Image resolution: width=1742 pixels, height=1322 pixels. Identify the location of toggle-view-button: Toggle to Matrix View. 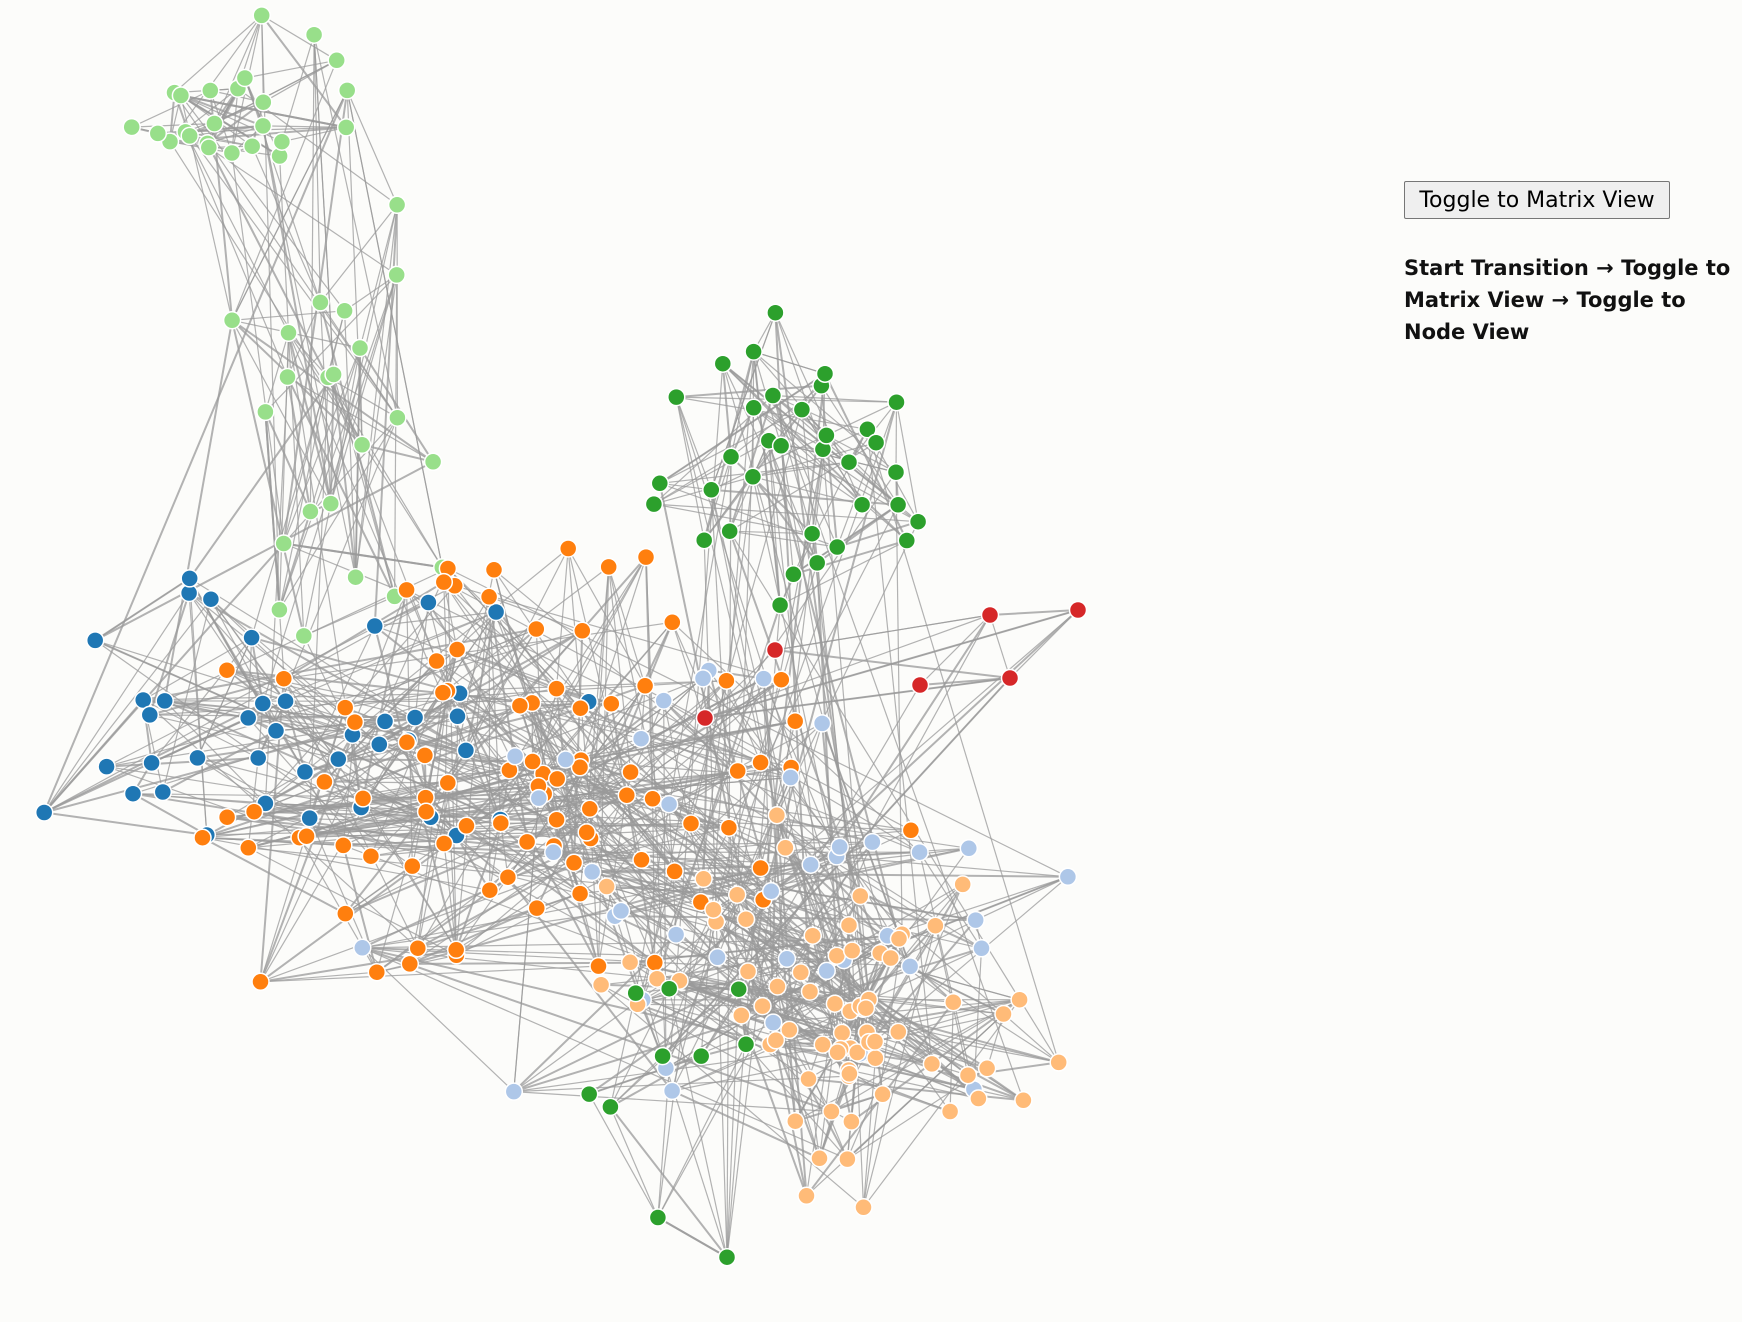
(1537, 200).